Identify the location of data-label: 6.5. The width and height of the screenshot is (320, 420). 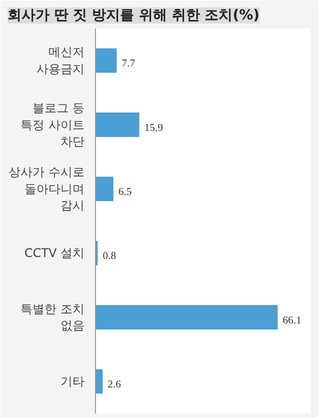
(125, 192).